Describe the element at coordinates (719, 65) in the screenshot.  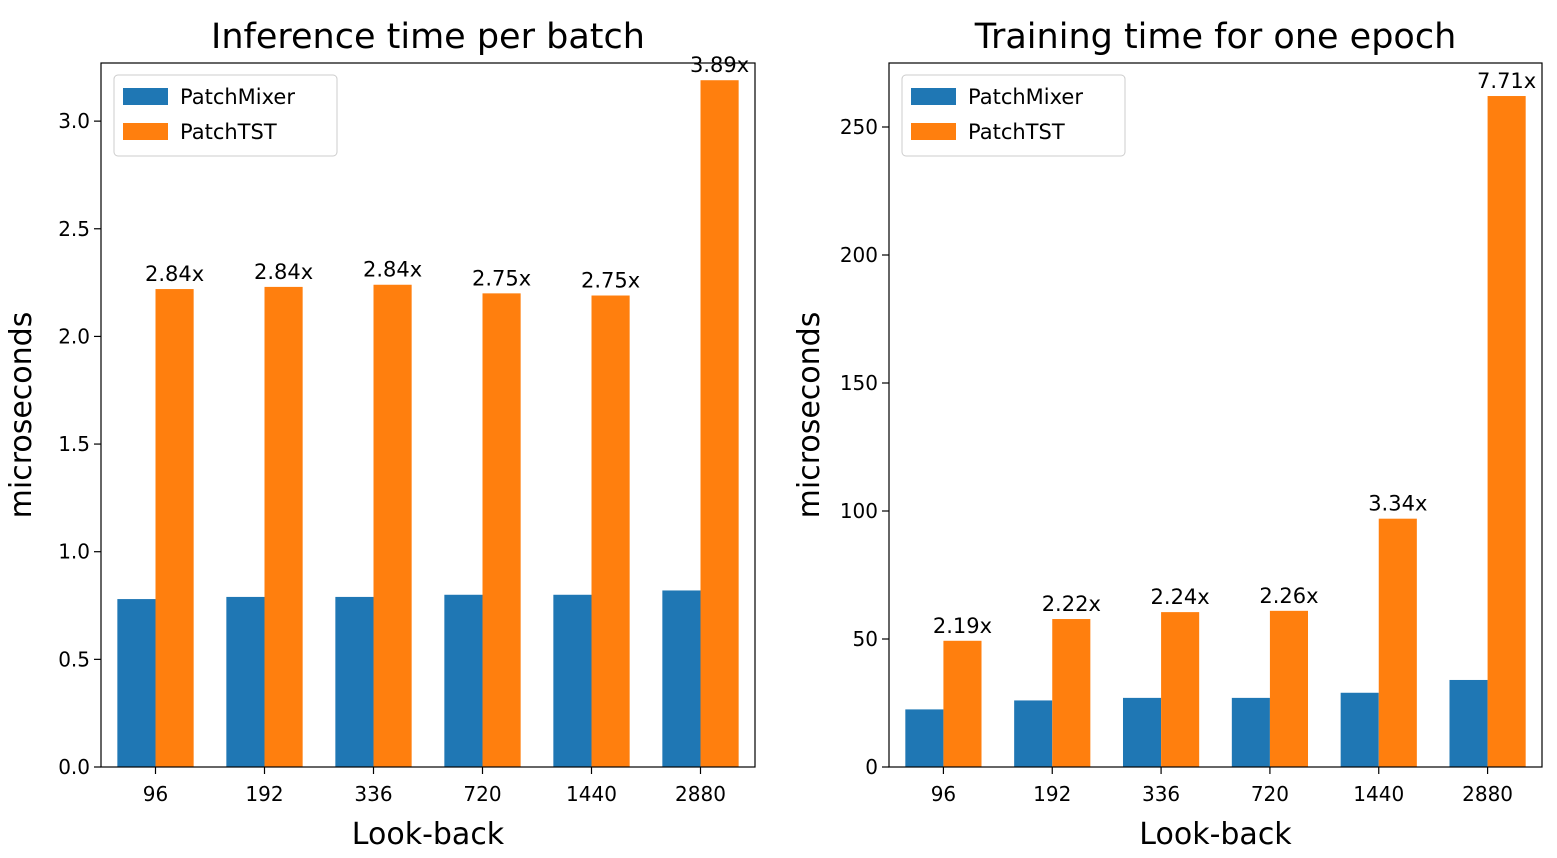
I see `ratio-annotation: 3.89x` at that location.